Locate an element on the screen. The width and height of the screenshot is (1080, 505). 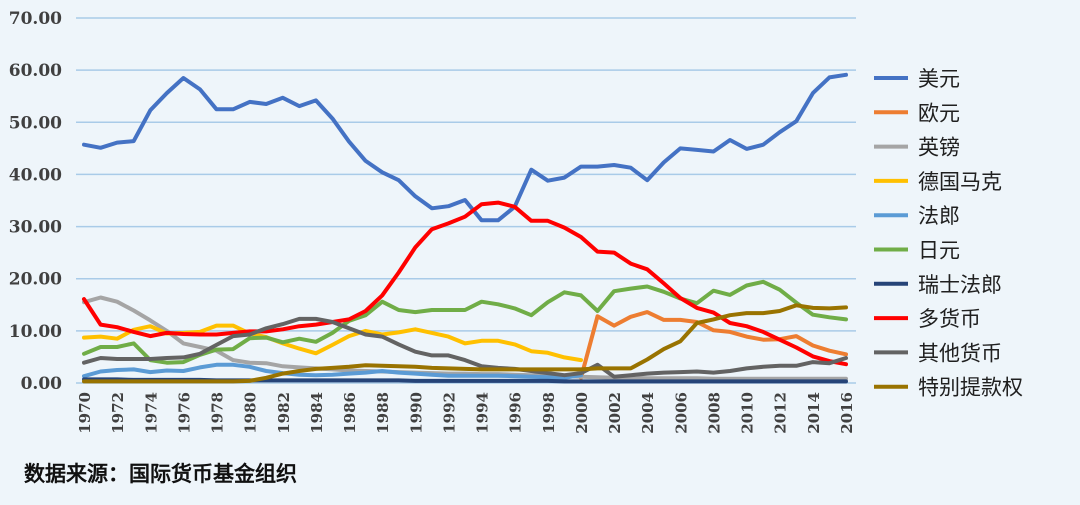
legend-label: 日元 is located at coordinates (939, 251).